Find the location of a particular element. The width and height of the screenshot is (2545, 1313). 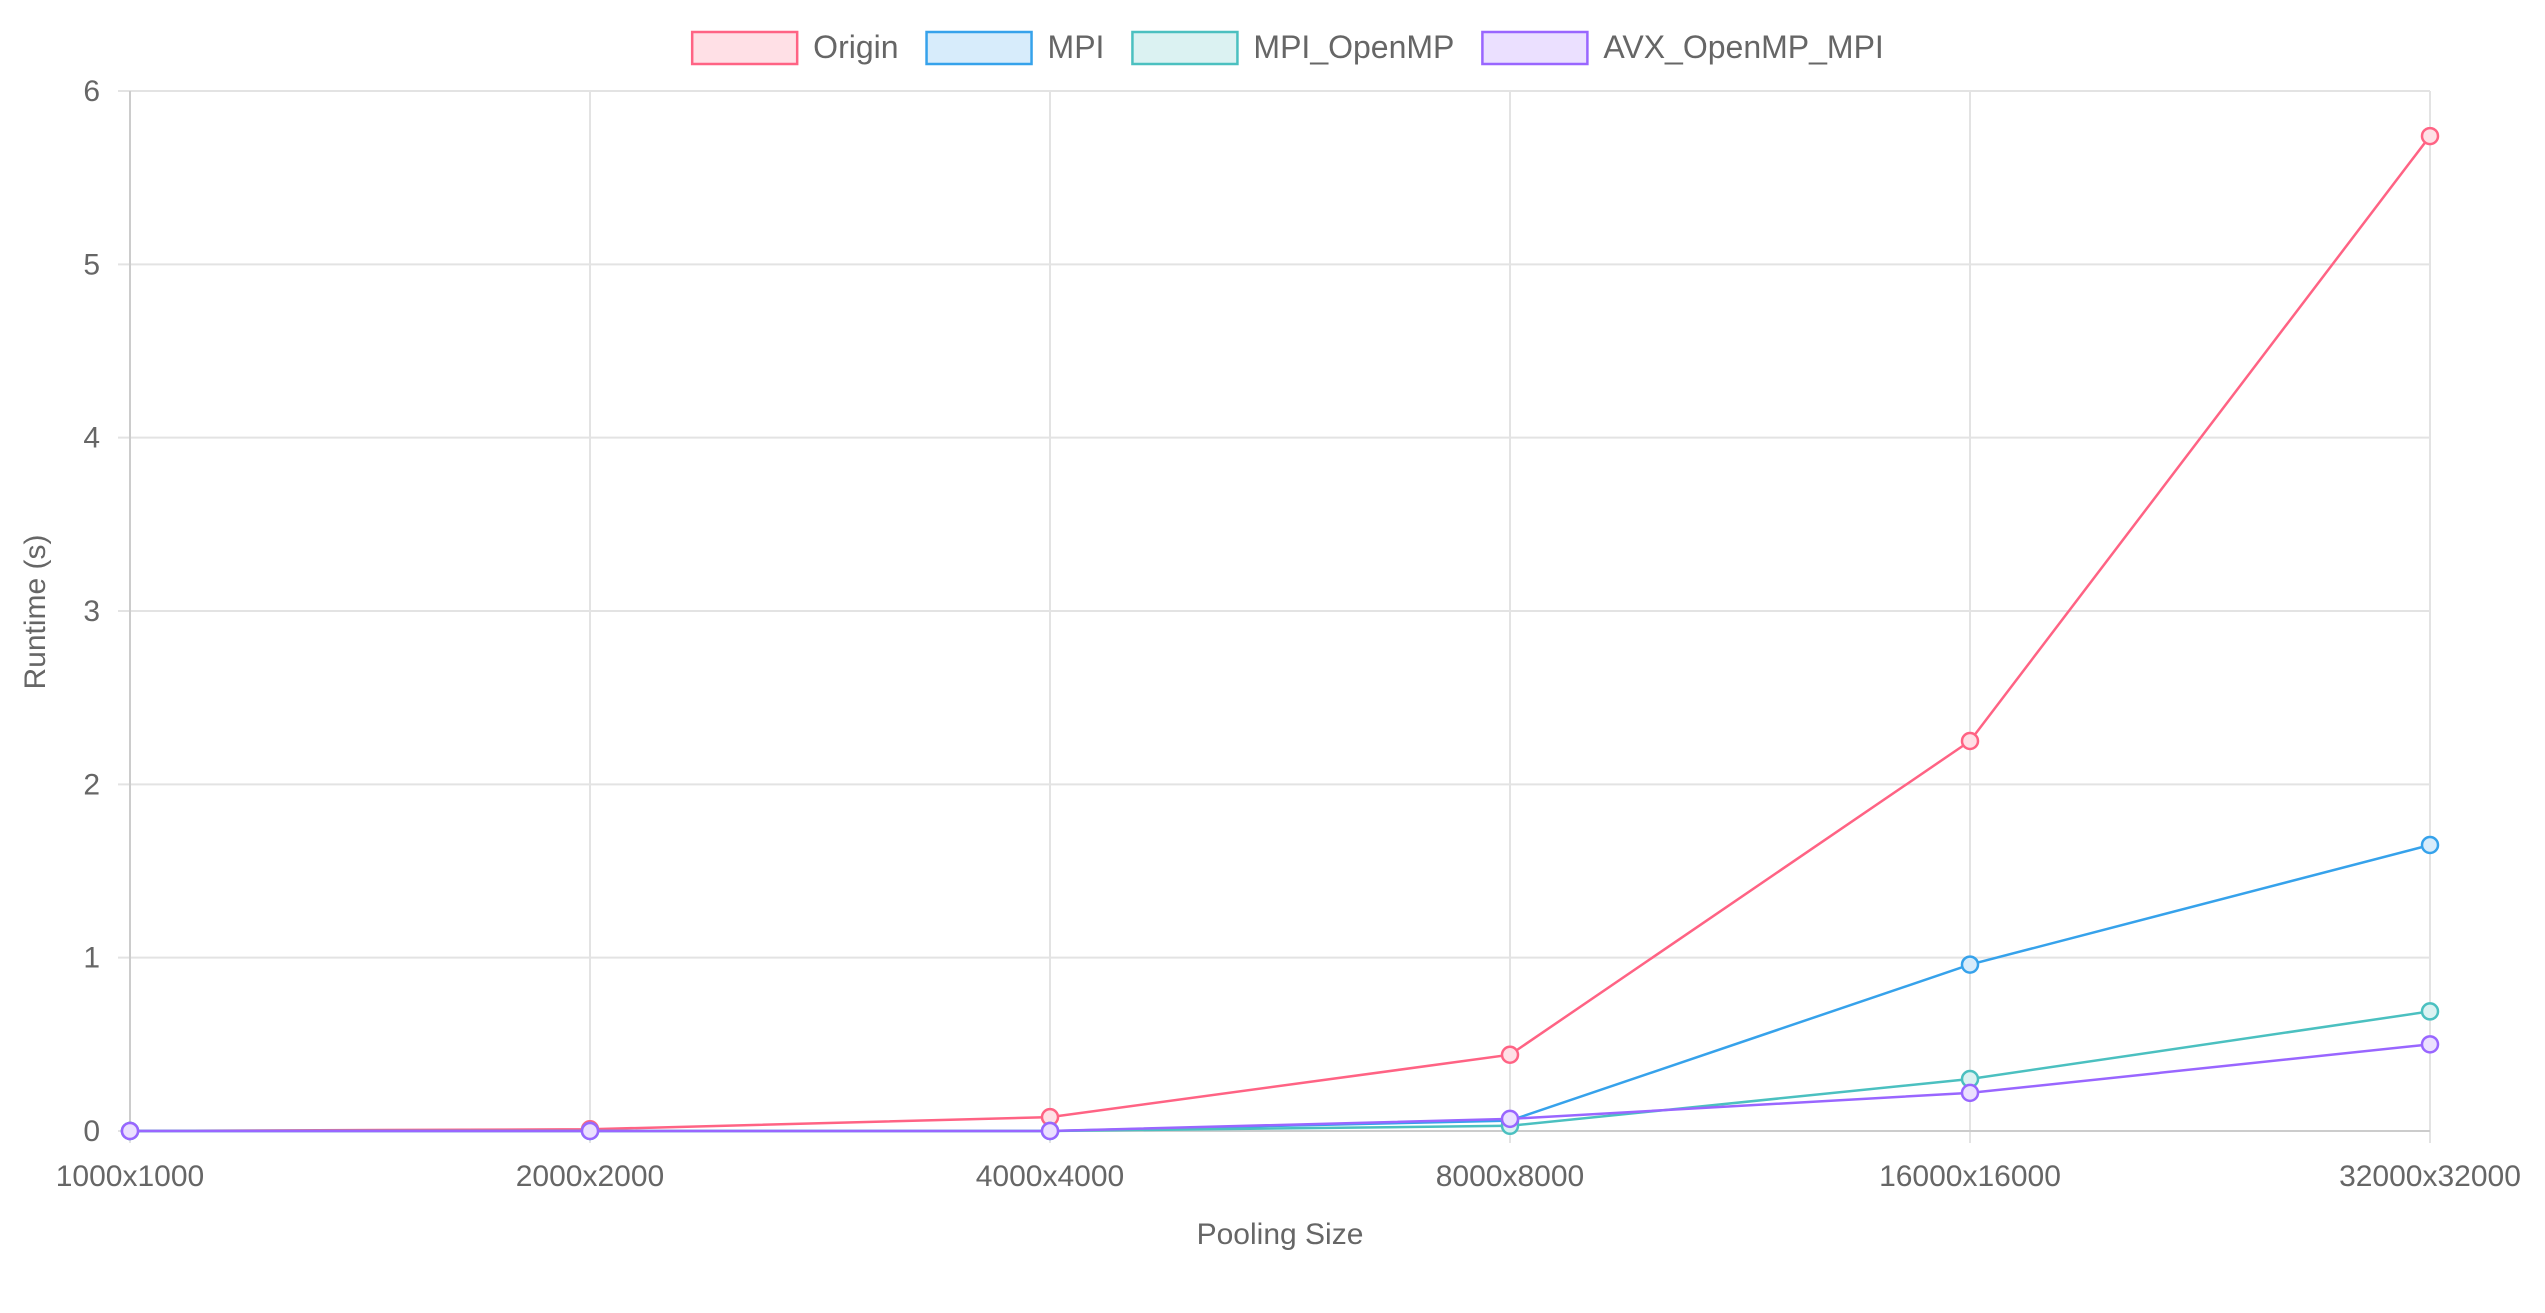

y-axis-title: Runtime (s) is located at coordinates (35, 611).